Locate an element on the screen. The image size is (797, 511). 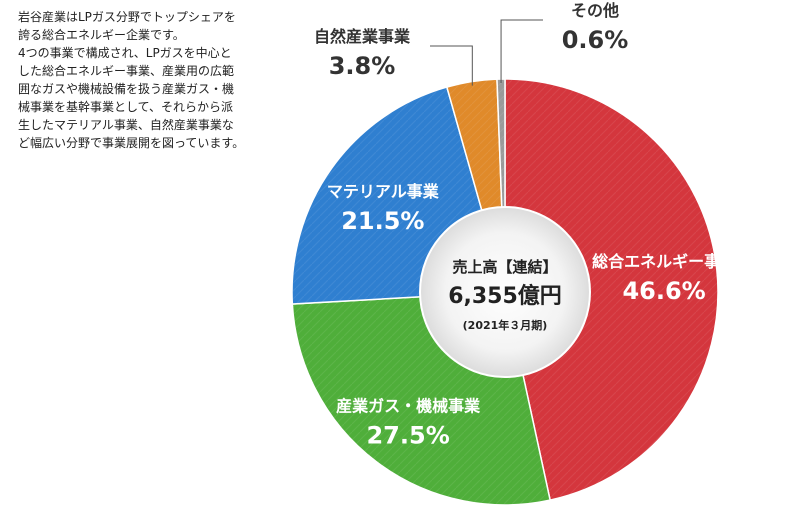
slice-1-value-label: 46.6% is located at coordinates (663, 291).